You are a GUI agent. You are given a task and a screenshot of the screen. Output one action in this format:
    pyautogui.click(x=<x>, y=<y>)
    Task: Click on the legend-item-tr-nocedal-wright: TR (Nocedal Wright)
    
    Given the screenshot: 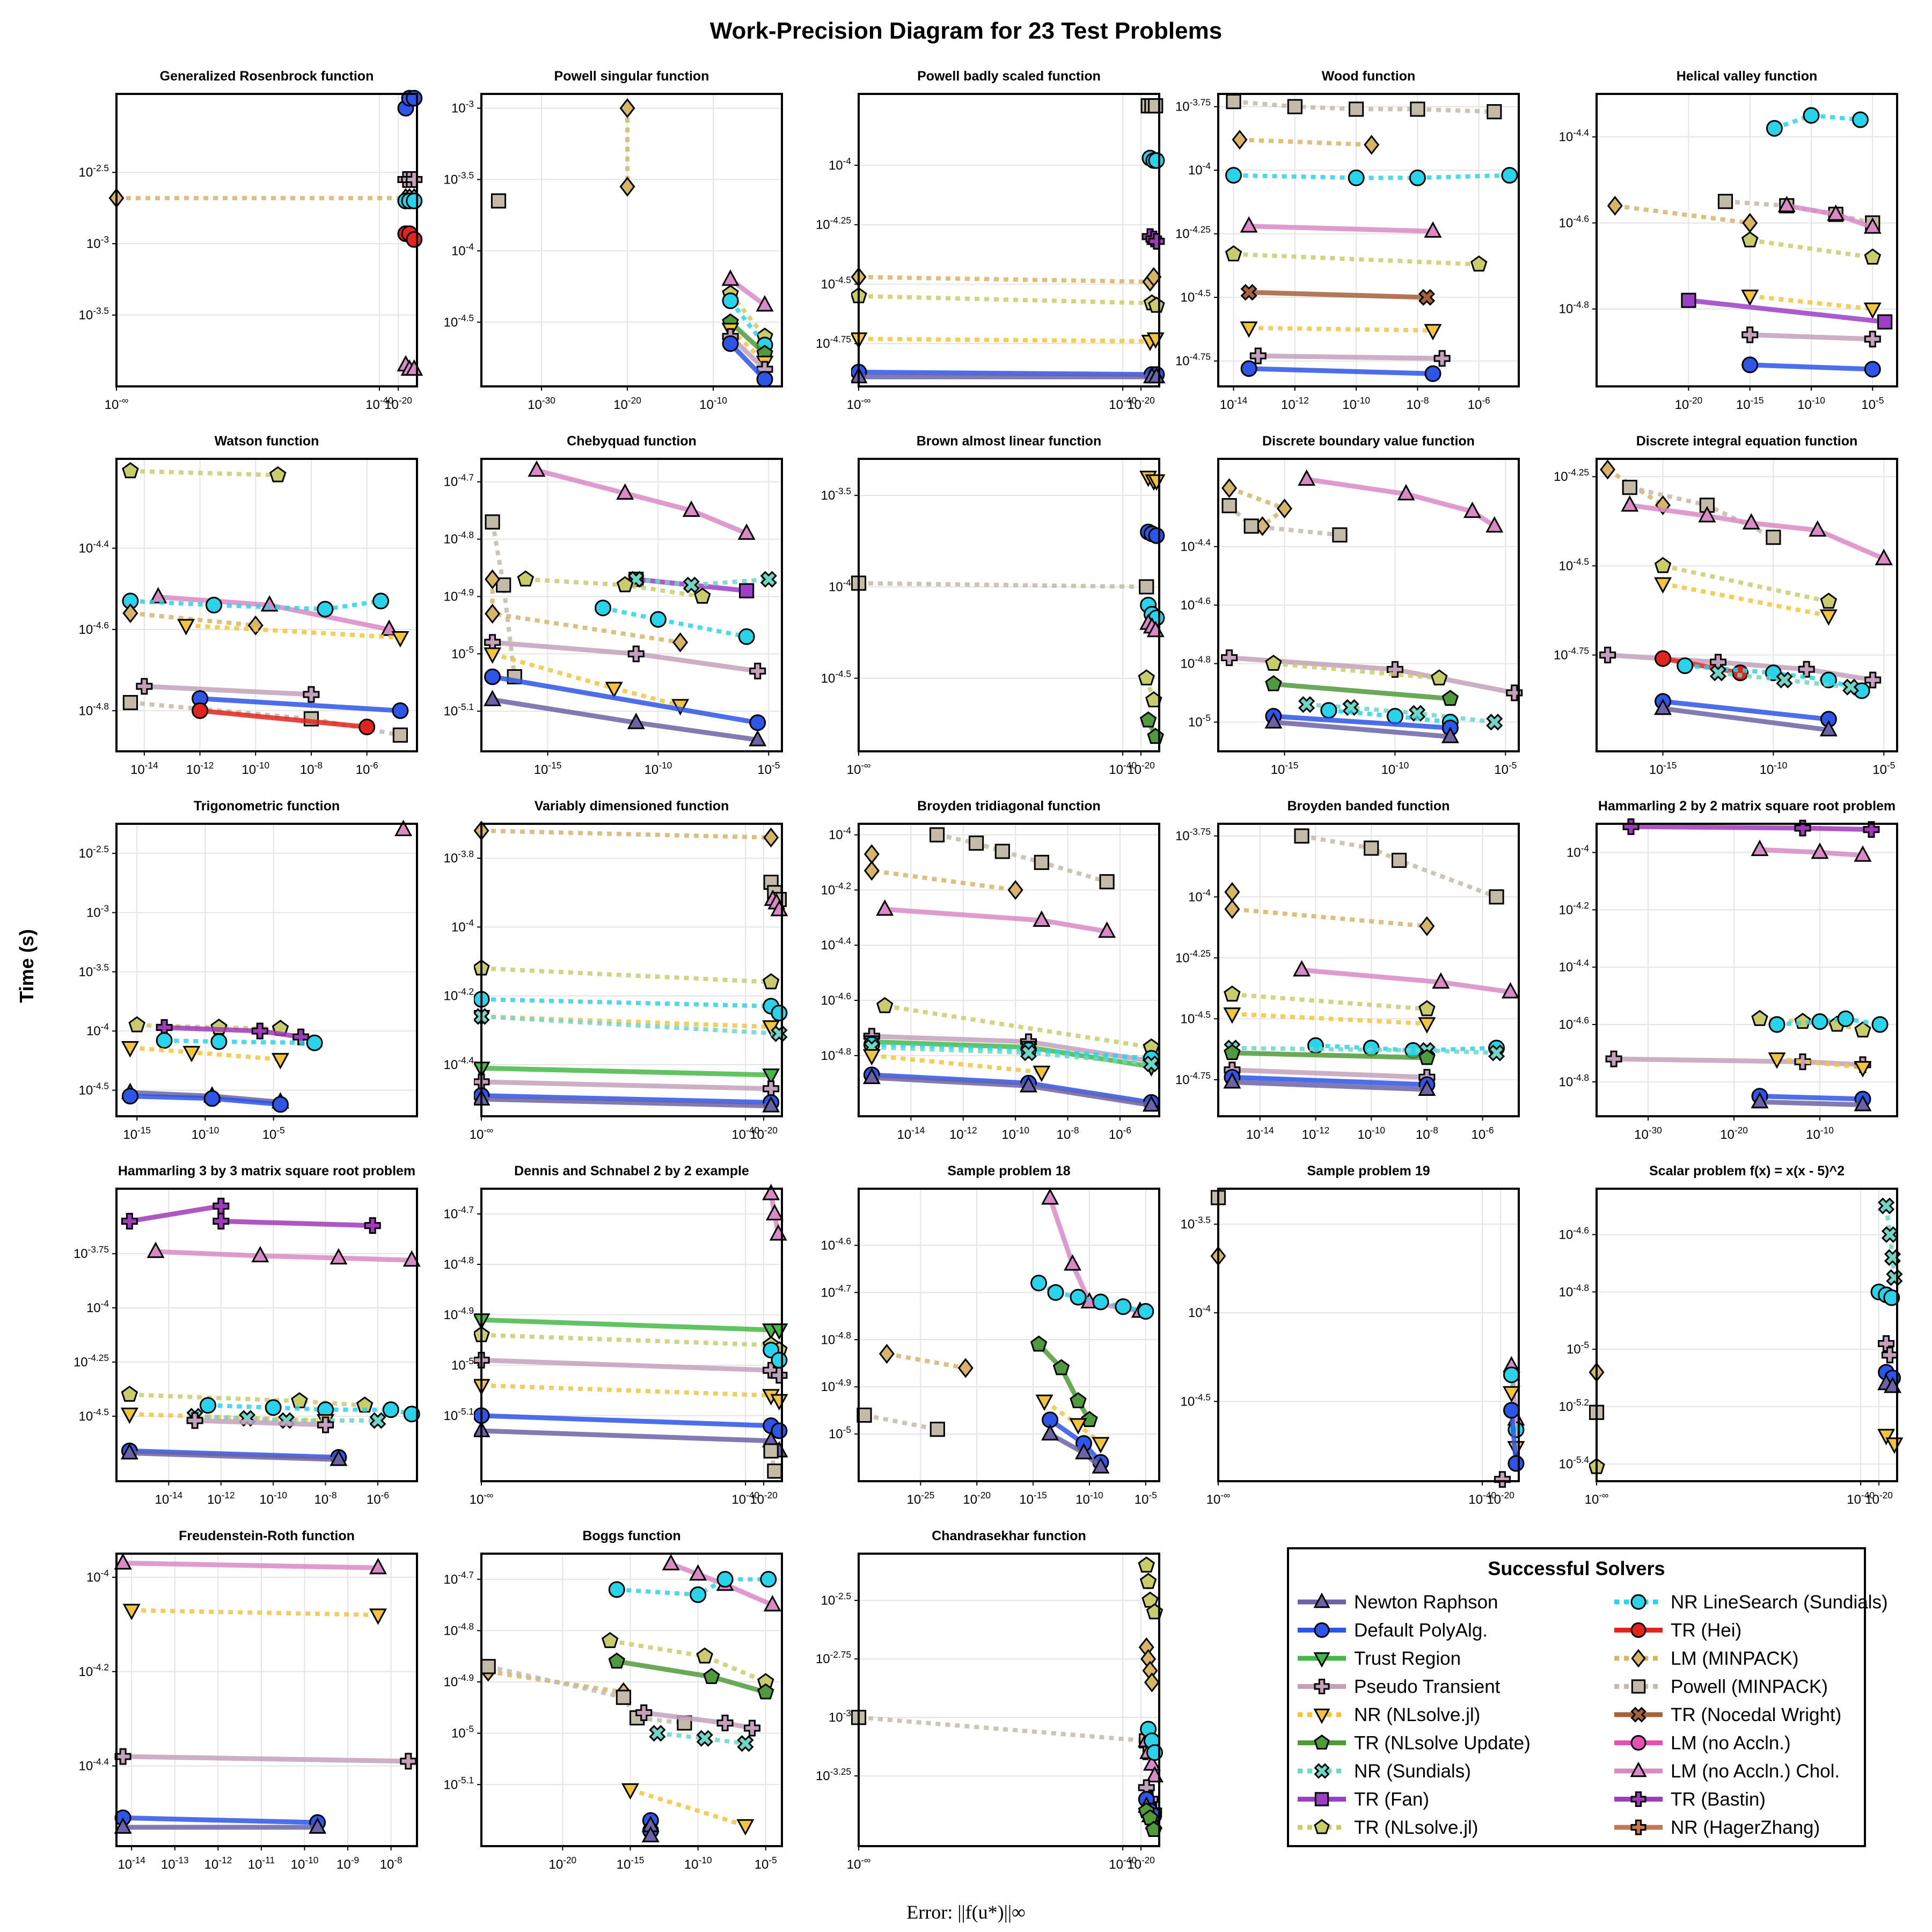 What is the action you would take?
    pyautogui.click(x=1727, y=1714)
    